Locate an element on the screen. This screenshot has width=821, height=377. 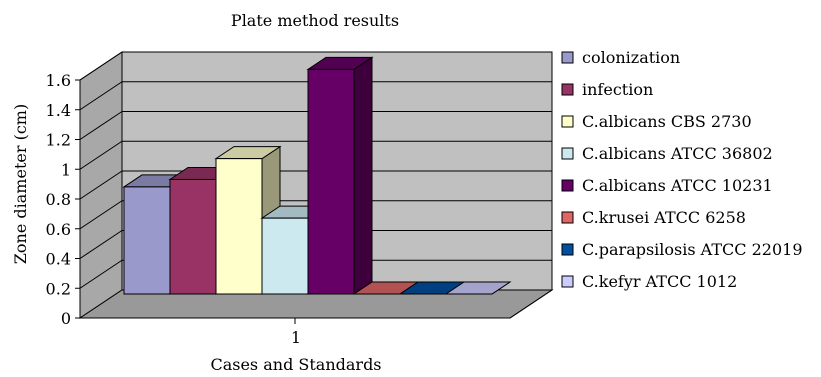
legend-item: C.kefyr ATCC 1012 is located at coordinates (649, 281).